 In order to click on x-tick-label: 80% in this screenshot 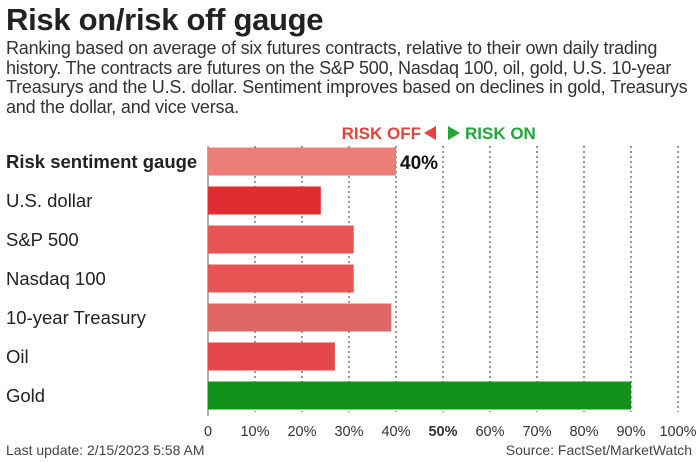, I will do `click(583, 432)`.